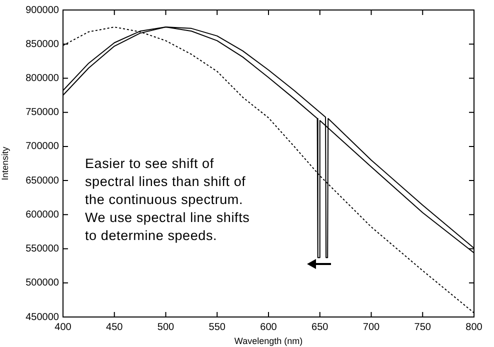 The image size is (494, 347). I want to click on x-tick-label: 450, so click(115, 327).